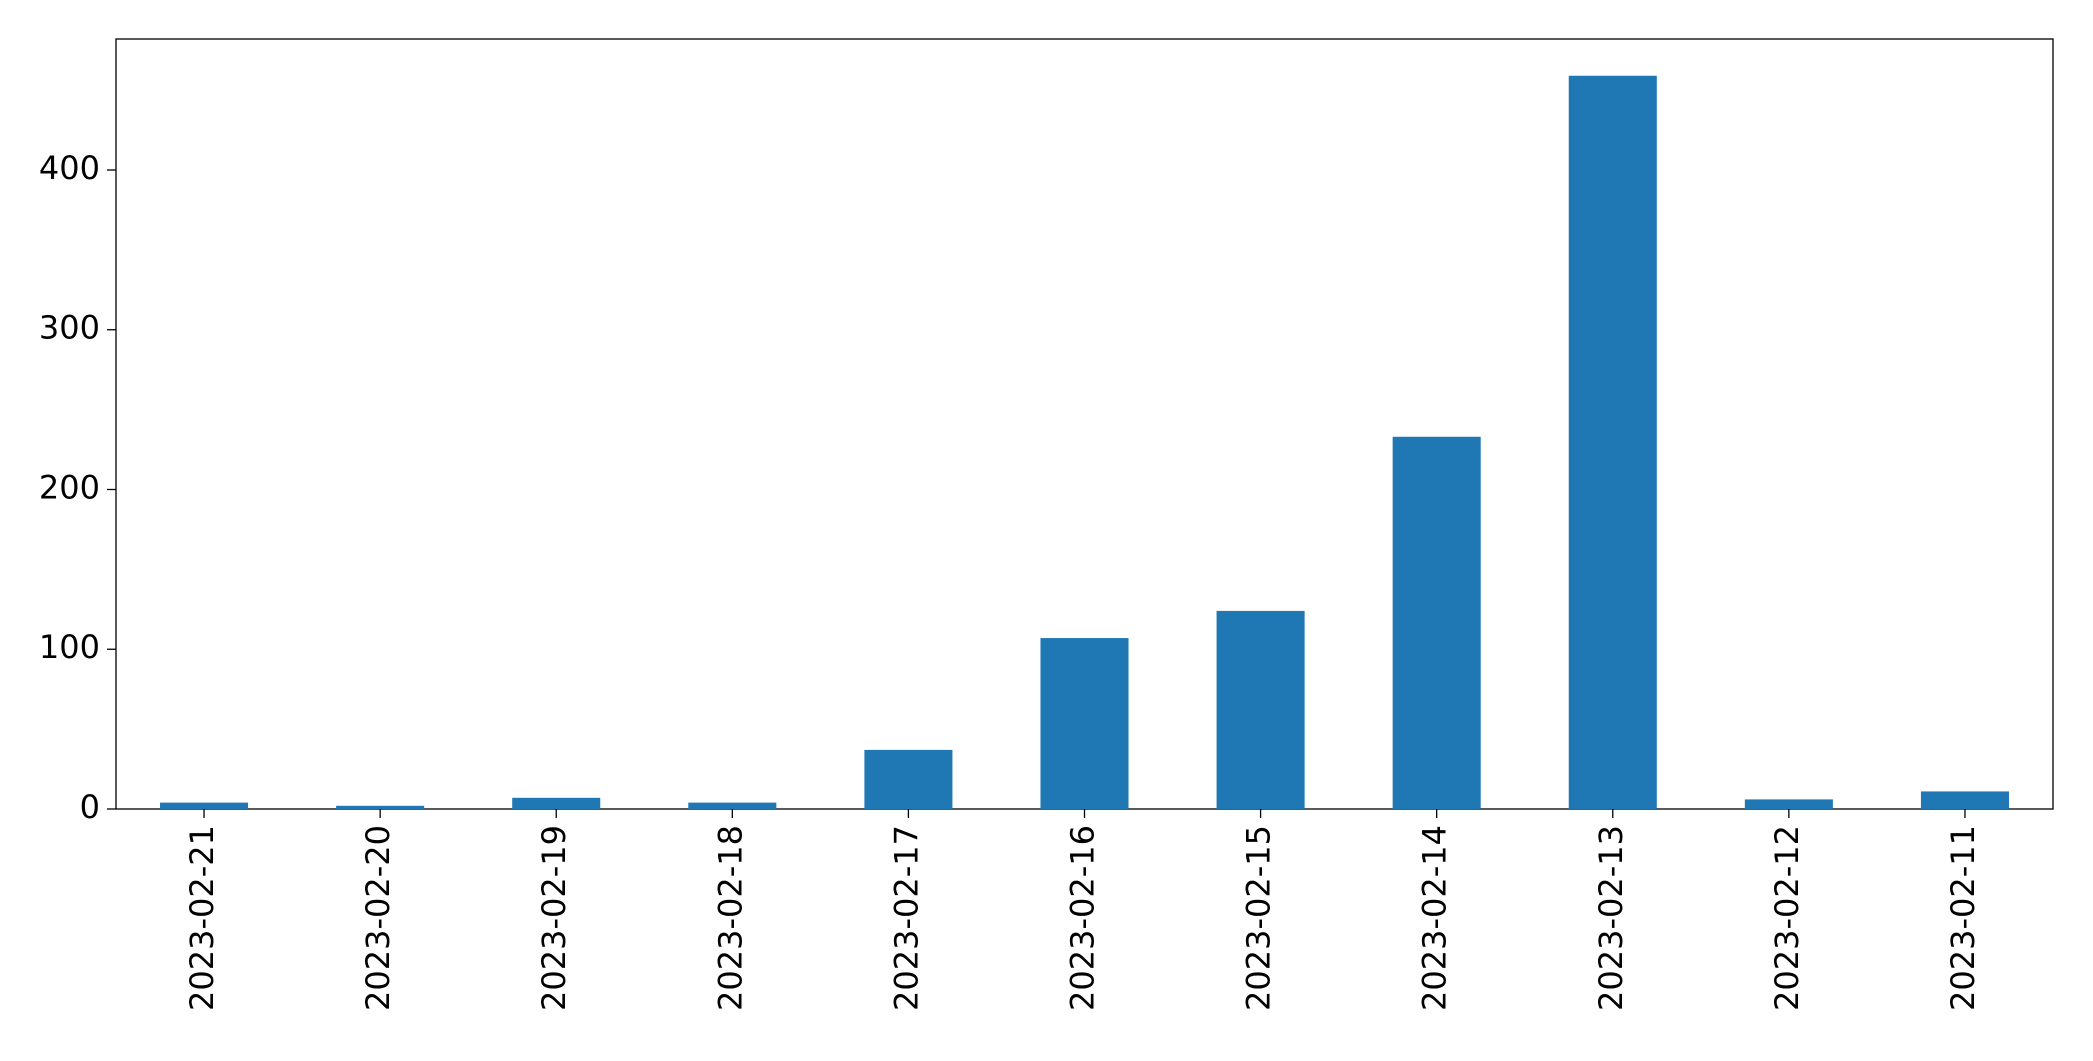 The image size is (2093, 1061). I want to click on x-tick-label: 2023-02-16, so click(1083, 918).